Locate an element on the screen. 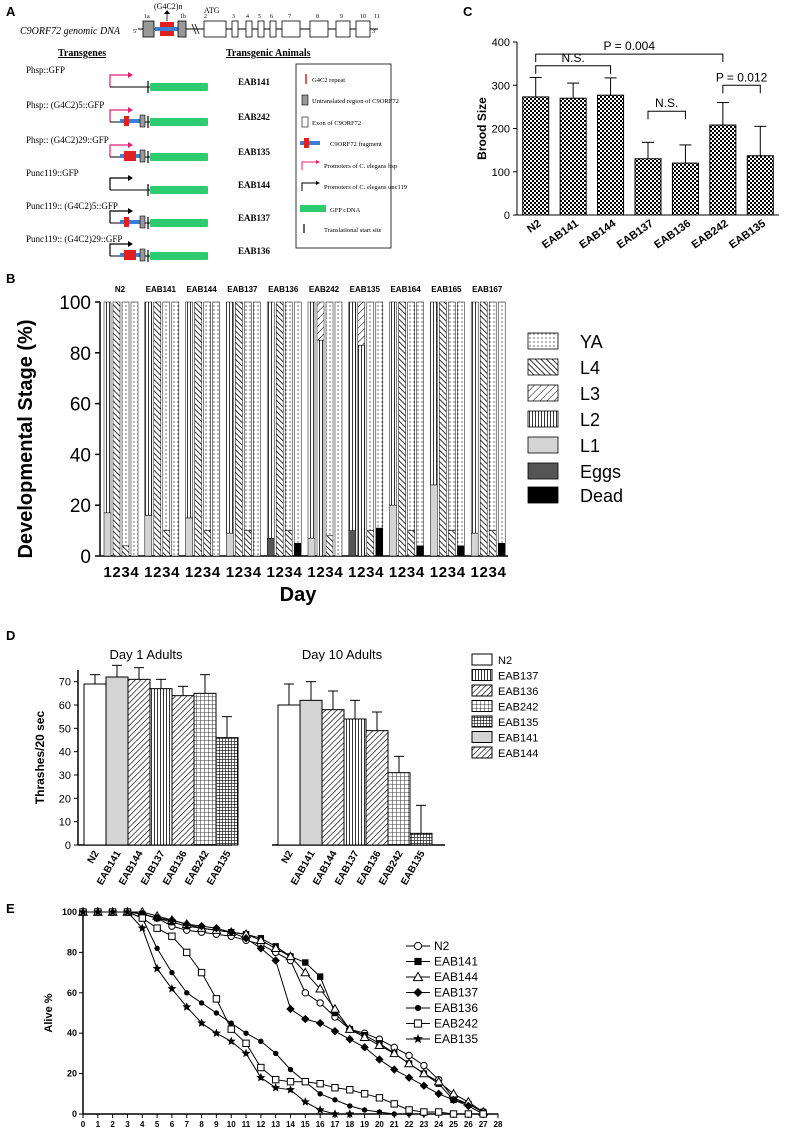 Image resolution: width=789 pixels, height=1140 pixels. legend-label: EAB141 is located at coordinates (518, 739).